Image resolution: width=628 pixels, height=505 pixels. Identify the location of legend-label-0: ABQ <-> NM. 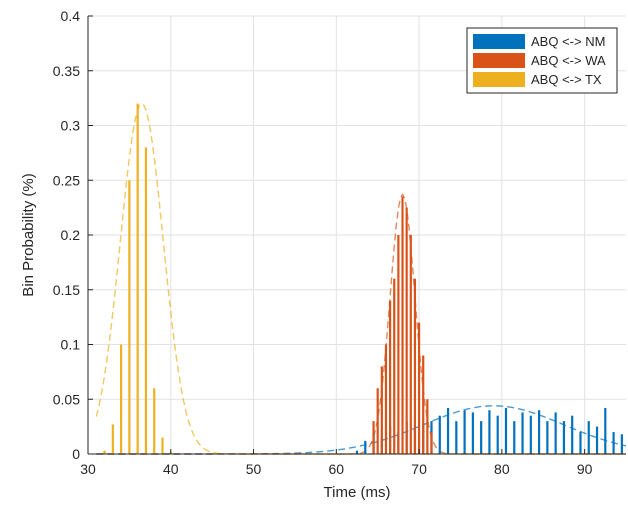
(568, 41).